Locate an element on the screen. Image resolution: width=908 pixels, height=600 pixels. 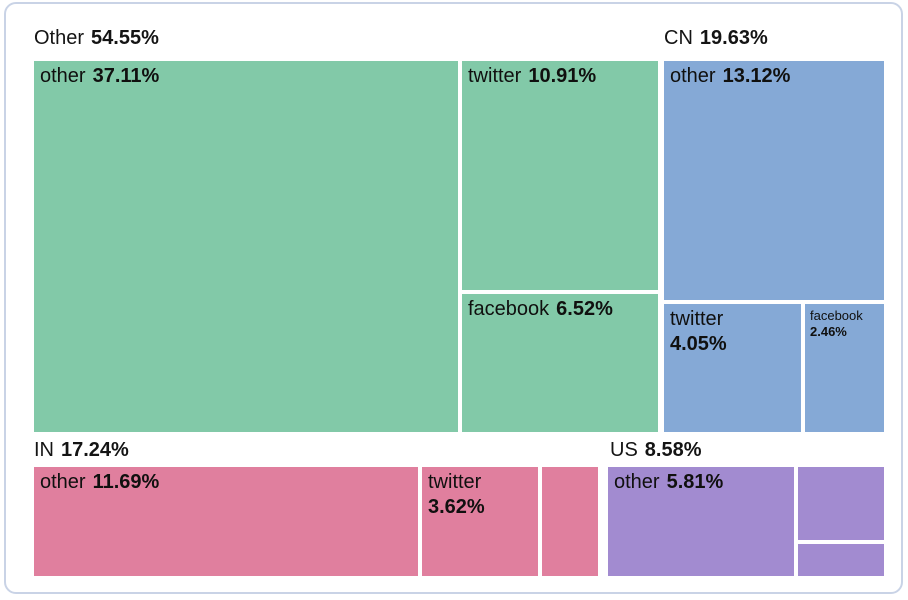
group-name: US is located at coordinates (624, 450).